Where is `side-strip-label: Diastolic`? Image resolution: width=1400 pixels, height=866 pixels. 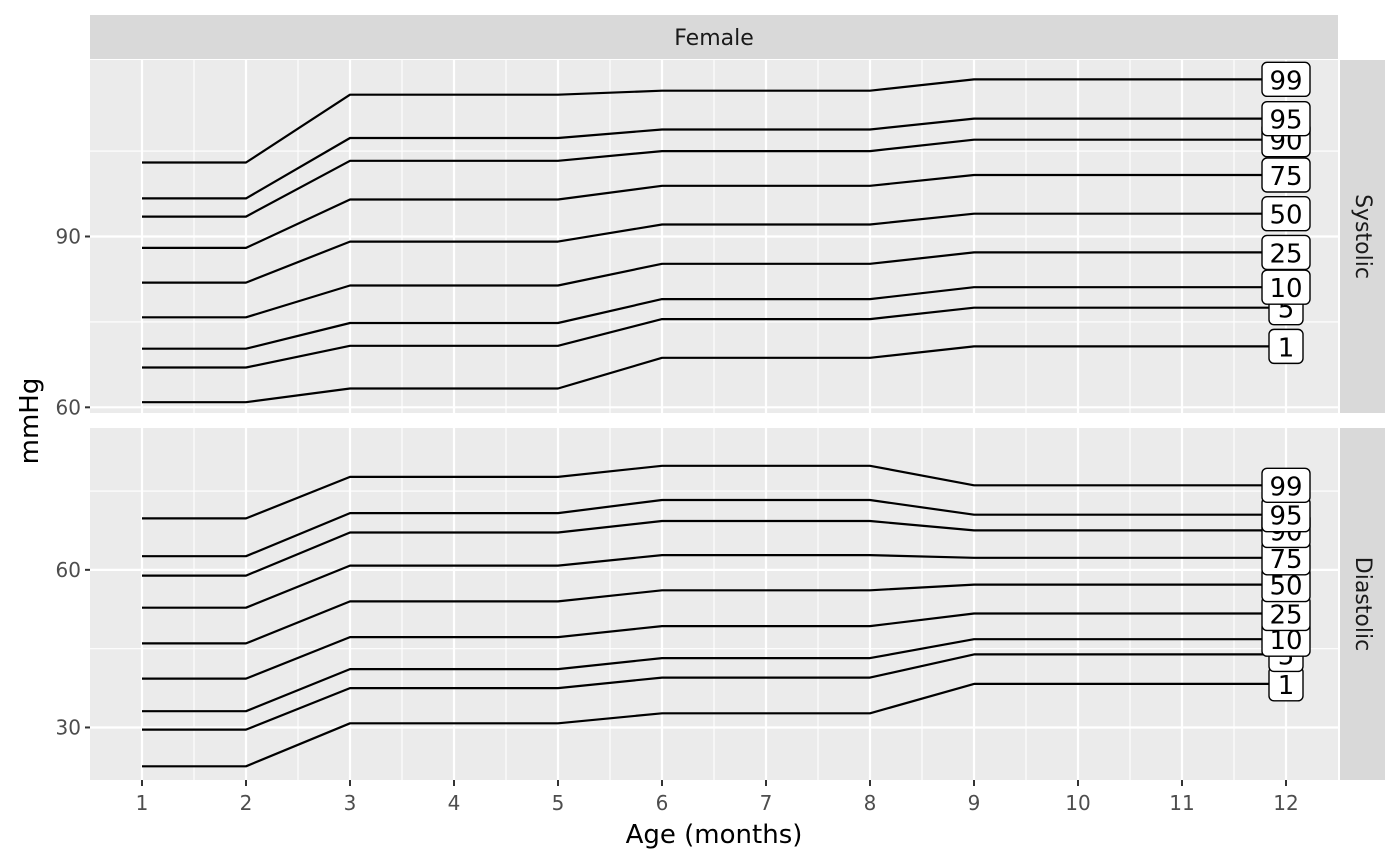
side-strip-label: Diastolic is located at coordinates (1362, 604).